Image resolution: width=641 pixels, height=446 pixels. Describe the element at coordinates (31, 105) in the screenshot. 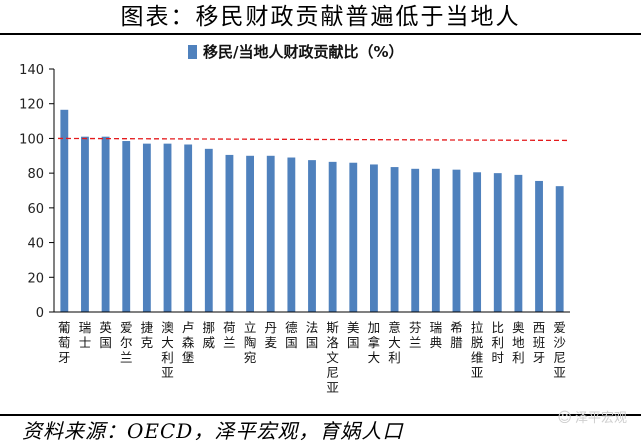

I see `y-tick-label: 120` at that location.